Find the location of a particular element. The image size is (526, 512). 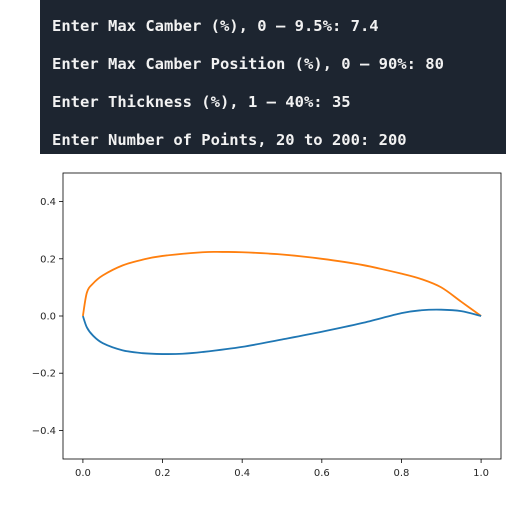

x-tick-label: 0.2 is located at coordinates (163, 473).